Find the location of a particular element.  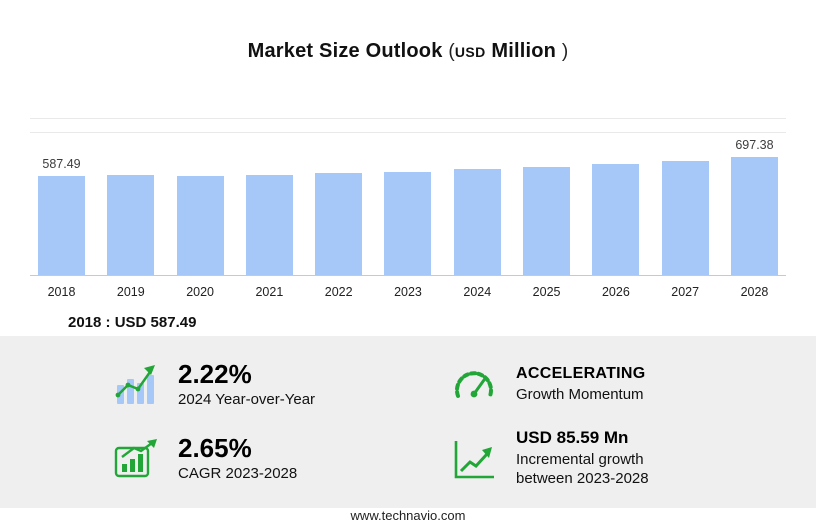

x-axis-label-2021: 2021 is located at coordinates (269, 292).